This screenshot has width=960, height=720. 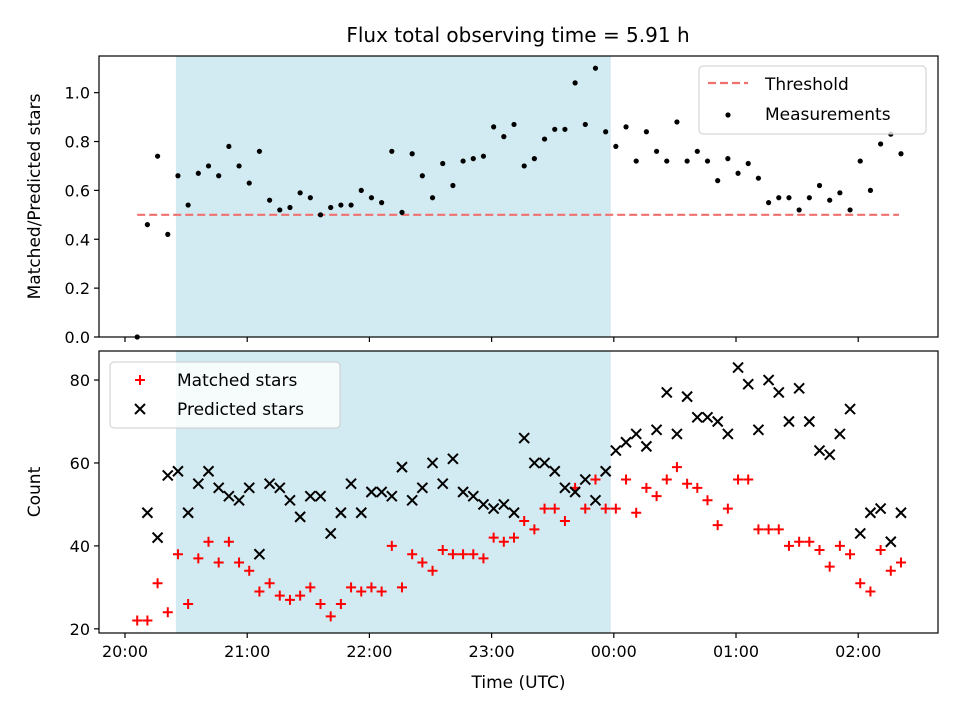 I want to click on bottom-x-tick-label: 21:00, so click(x=247, y=651).